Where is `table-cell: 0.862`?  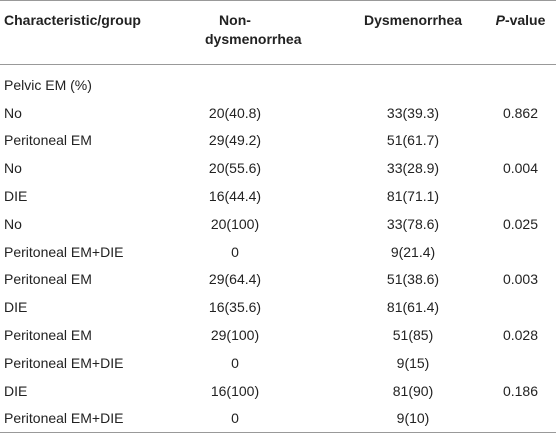
table-cell: 0.862 is located at coordinates (520, 112).